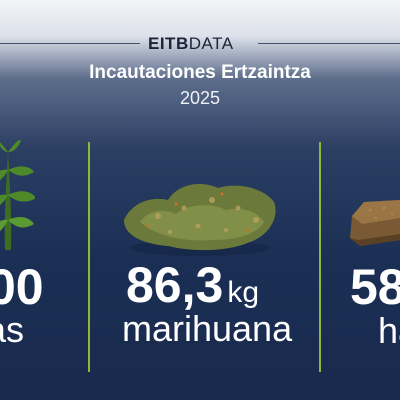 The image size is (400, 400). I want to click on divider-left, so click(89, 257).